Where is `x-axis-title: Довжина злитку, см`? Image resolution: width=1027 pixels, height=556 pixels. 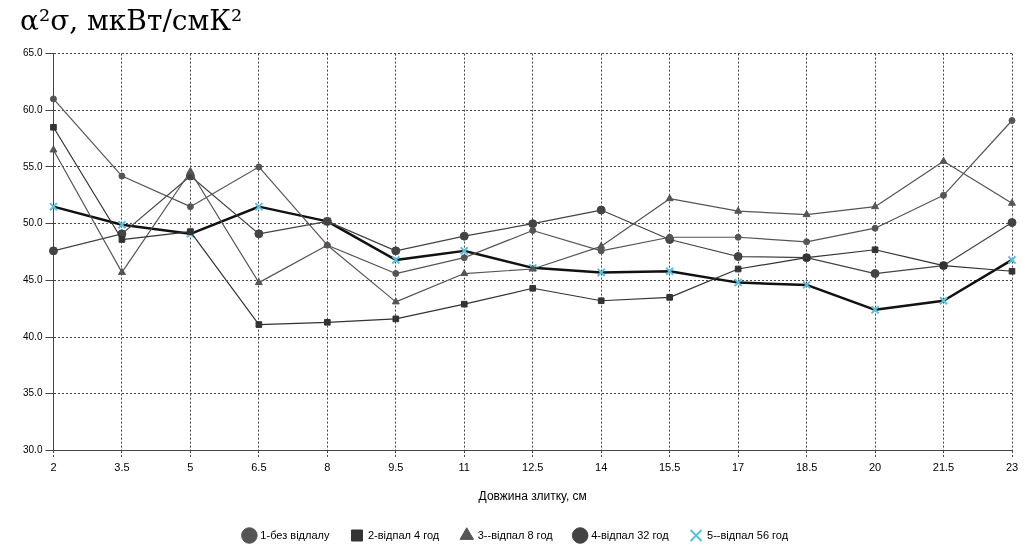
x-axis-title: Довжина злитку, см is located at coordinates (532, 496).